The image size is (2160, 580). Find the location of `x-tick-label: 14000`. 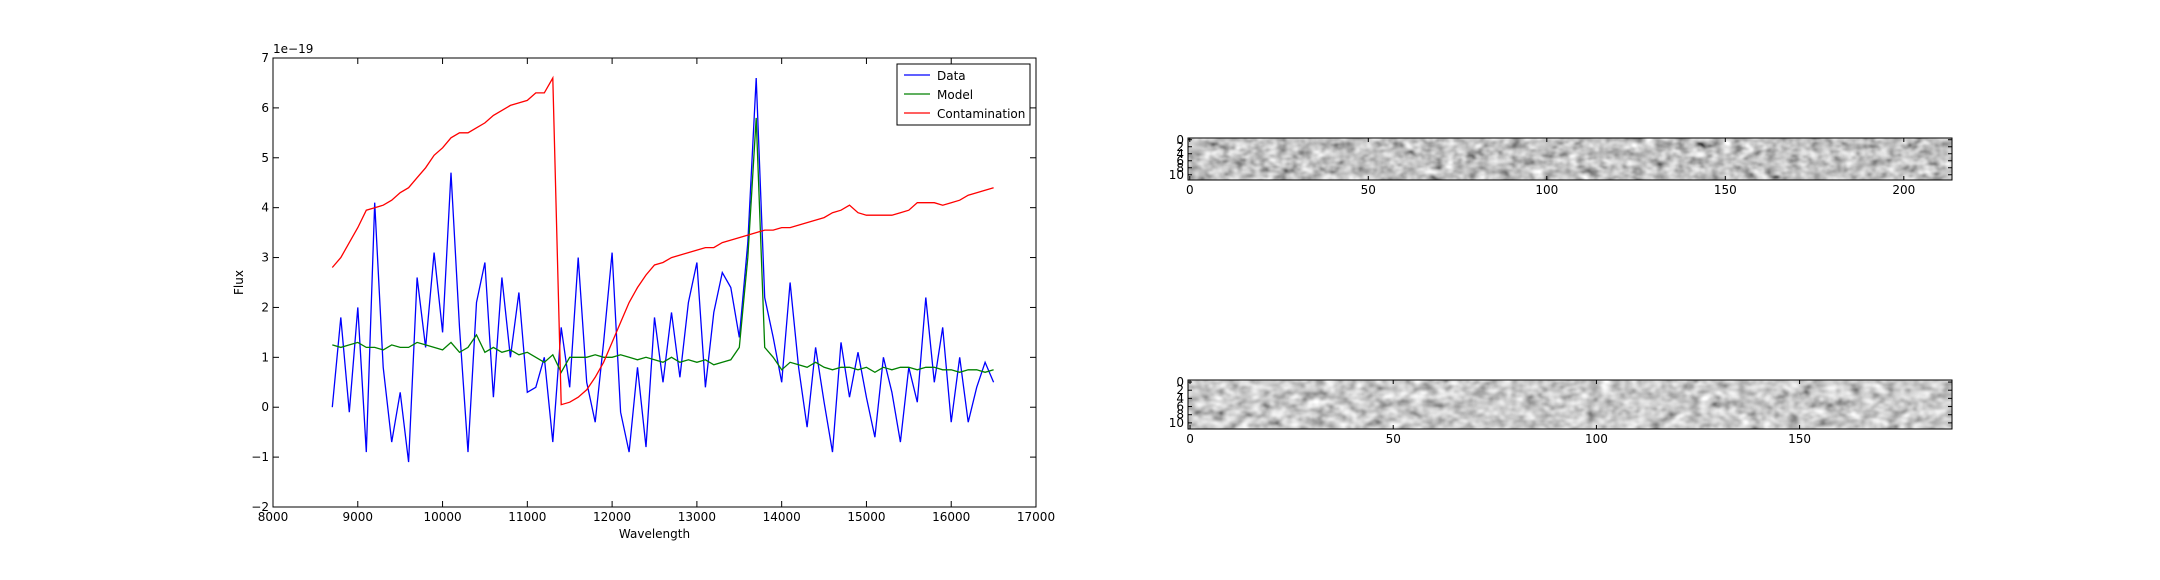

x-tick-label: 14000 is located at coordinates (782, 517).